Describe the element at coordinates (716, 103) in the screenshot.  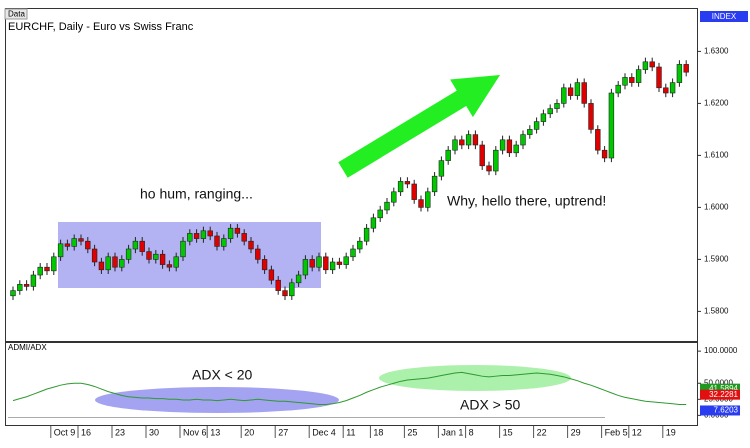
I see `y-tick-label: 1.6200` at that location.